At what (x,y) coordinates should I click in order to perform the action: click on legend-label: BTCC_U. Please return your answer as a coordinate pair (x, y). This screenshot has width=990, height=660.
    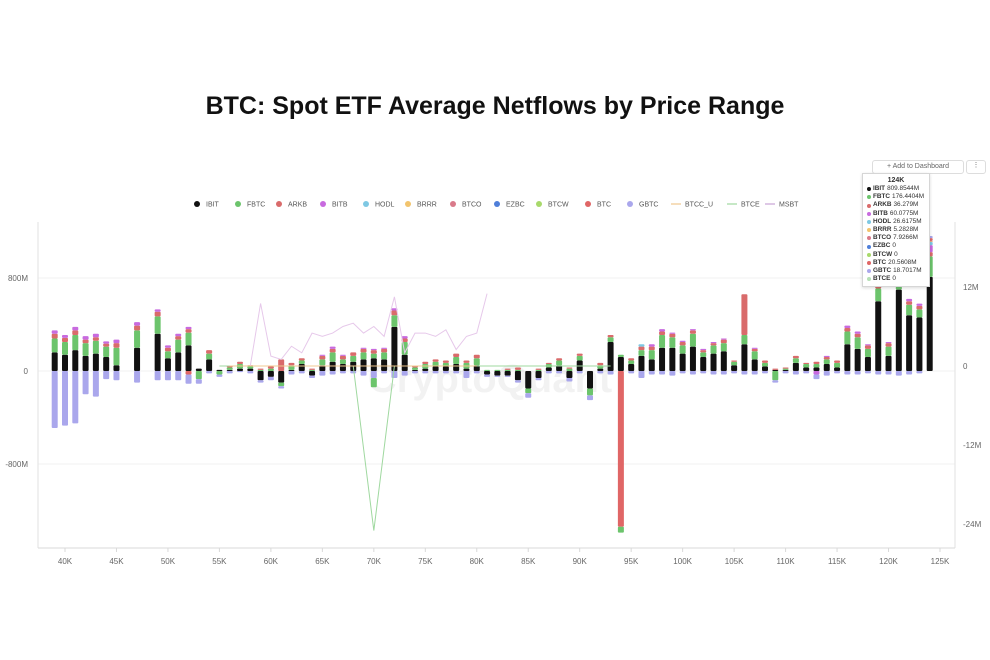
    Looking at the image, I should click on (699, 205).